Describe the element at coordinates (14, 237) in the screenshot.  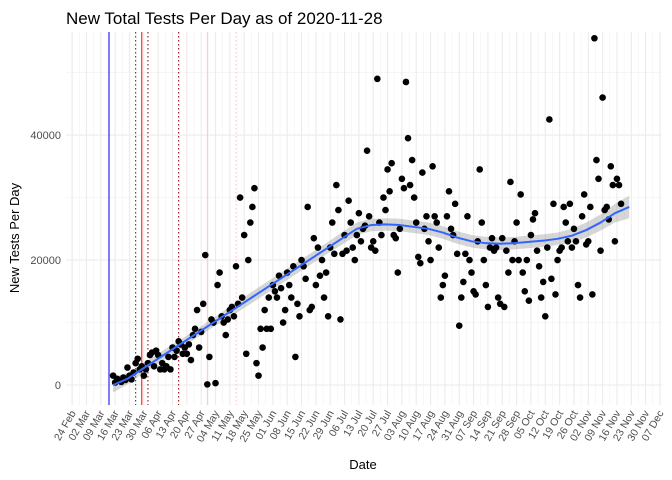
I see `y-axis-title: New Tests Per Day` at that location.